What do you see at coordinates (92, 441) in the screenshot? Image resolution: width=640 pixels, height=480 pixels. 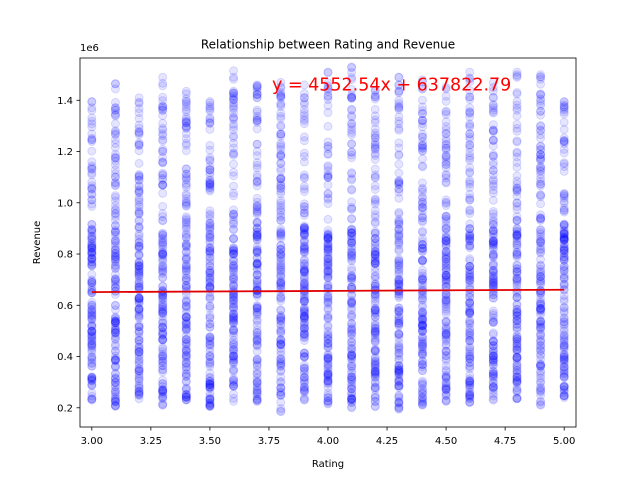 I see `x-tick-label: 3.00` at bounding box center [92, 441].